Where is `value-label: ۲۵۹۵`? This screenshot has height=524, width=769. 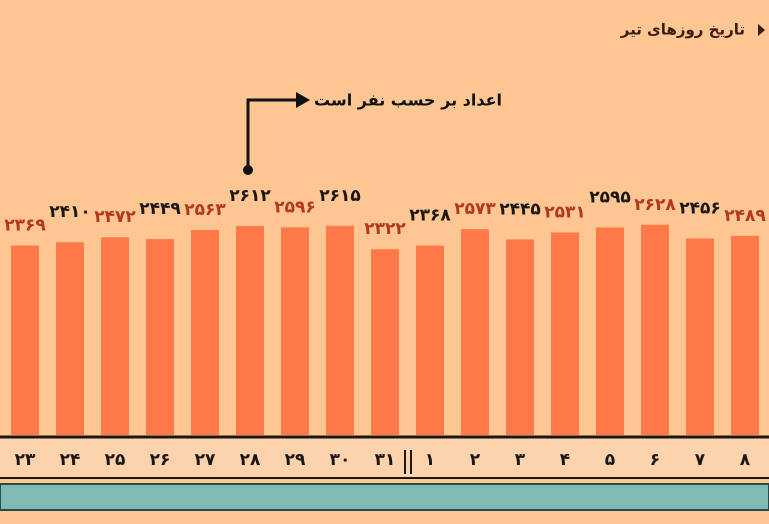
value-label: ۲۵۹۵ is located at coordinates (610, 197).